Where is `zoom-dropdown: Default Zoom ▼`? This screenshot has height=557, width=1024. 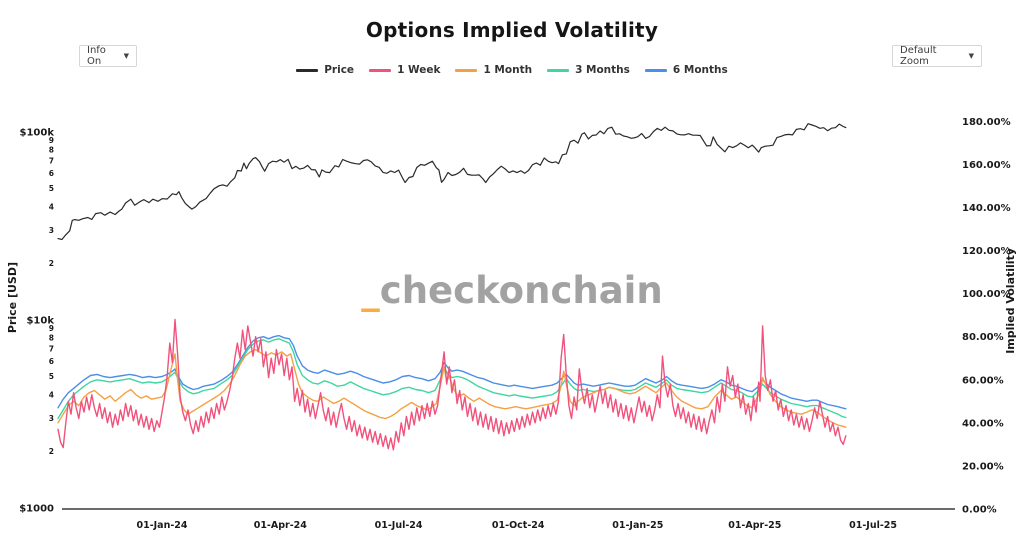 zoom-dropdown: Default Zoom ▼ is located at coordinates (937, 56).